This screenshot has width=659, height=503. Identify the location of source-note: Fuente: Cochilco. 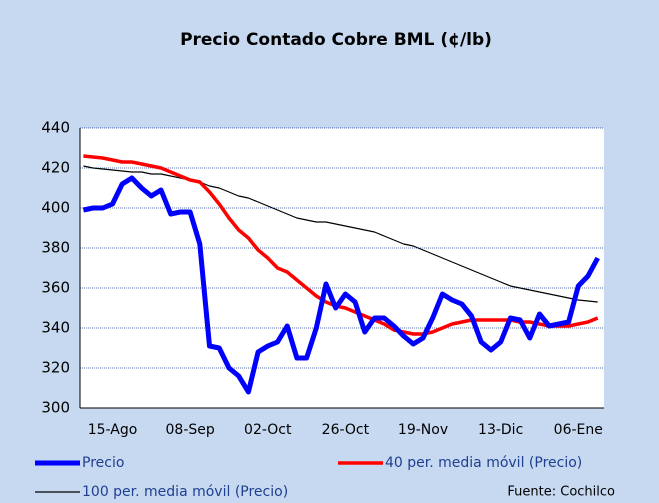
(561, 492).